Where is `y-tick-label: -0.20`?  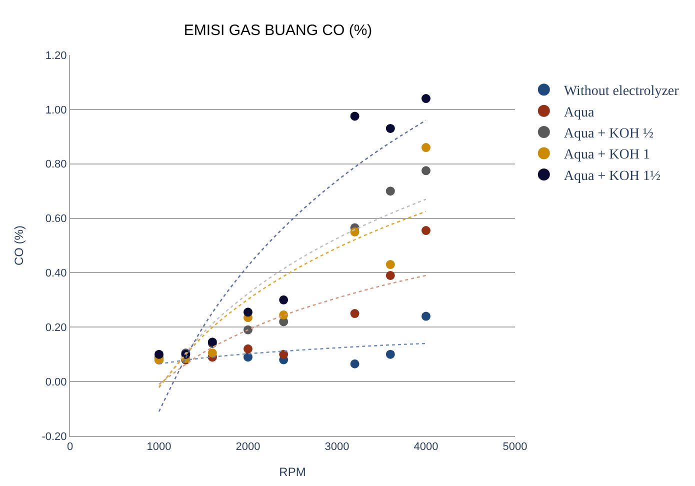
y-tick-label: -0.20 is located at coordinates (54, 436).